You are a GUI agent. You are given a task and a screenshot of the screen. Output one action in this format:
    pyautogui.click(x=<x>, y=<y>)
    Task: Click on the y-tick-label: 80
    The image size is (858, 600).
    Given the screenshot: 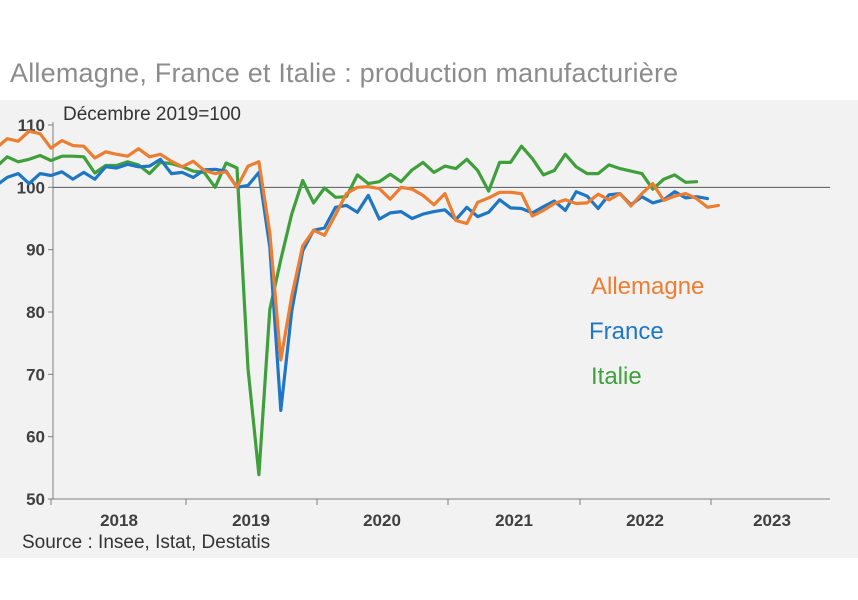 What is the action you would take?
    pyautogui.click(x=35, y=312)
    